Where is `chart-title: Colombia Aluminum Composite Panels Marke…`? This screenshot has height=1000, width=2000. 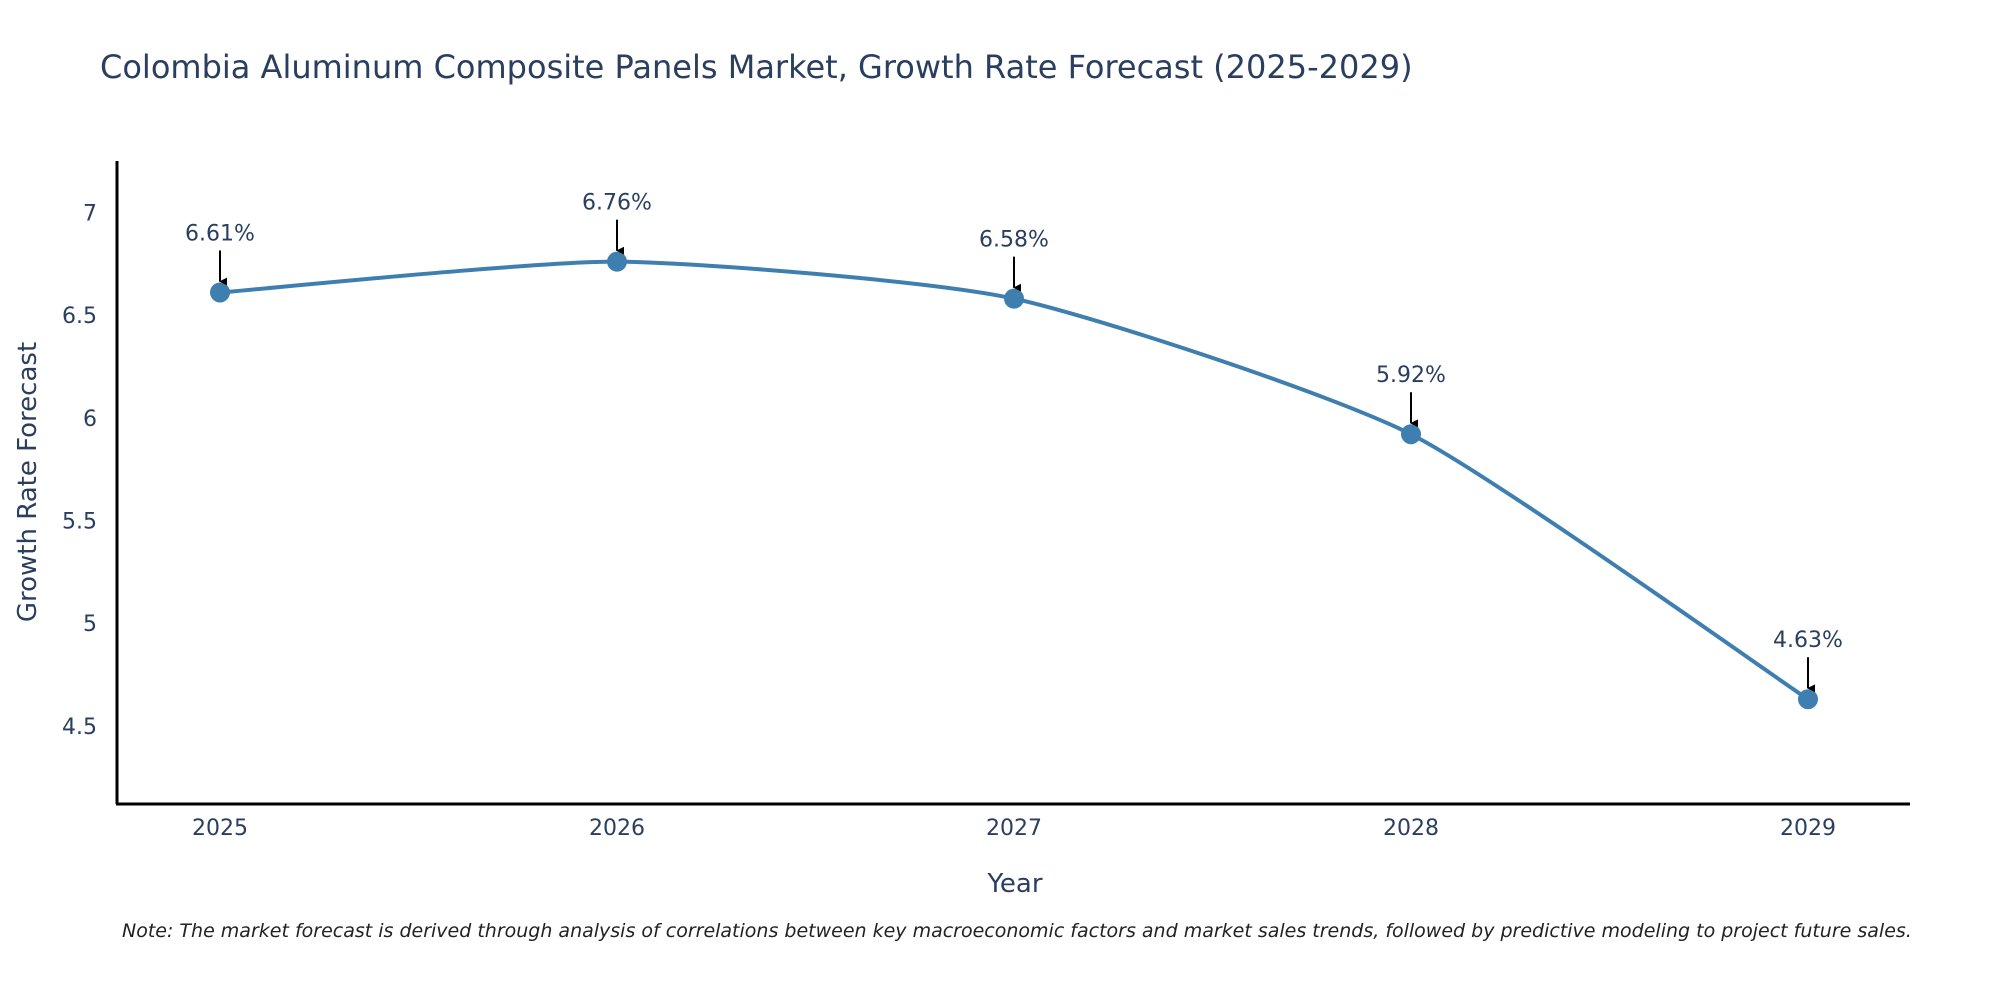
chart-title: Colombia Aluminum Composite Panels Marke… is located at coordinates (756, 67).